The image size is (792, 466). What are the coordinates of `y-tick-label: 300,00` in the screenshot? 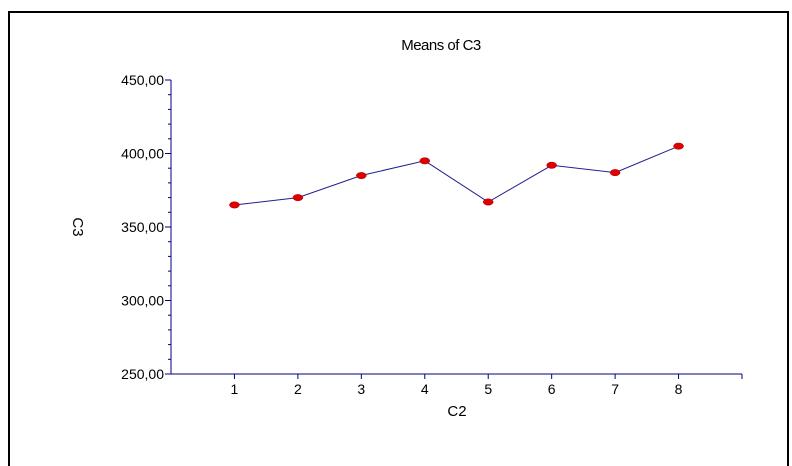 It's located at (142, 301).